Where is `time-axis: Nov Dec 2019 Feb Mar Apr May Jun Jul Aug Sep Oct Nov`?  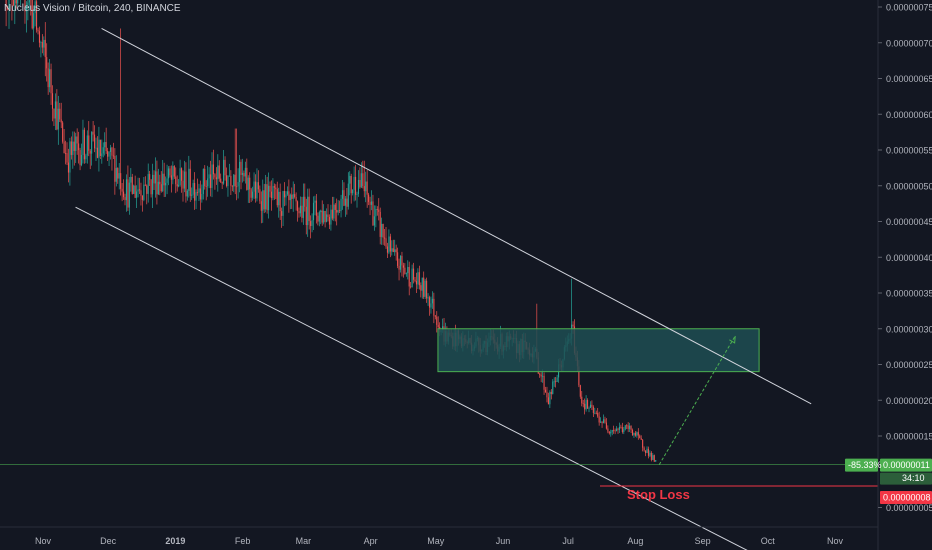 time-axis: Nov Dec 2019 Feb Mar Apr May Jun Jul Aug Sep Oct Nov is located at coordinates (439, 536).